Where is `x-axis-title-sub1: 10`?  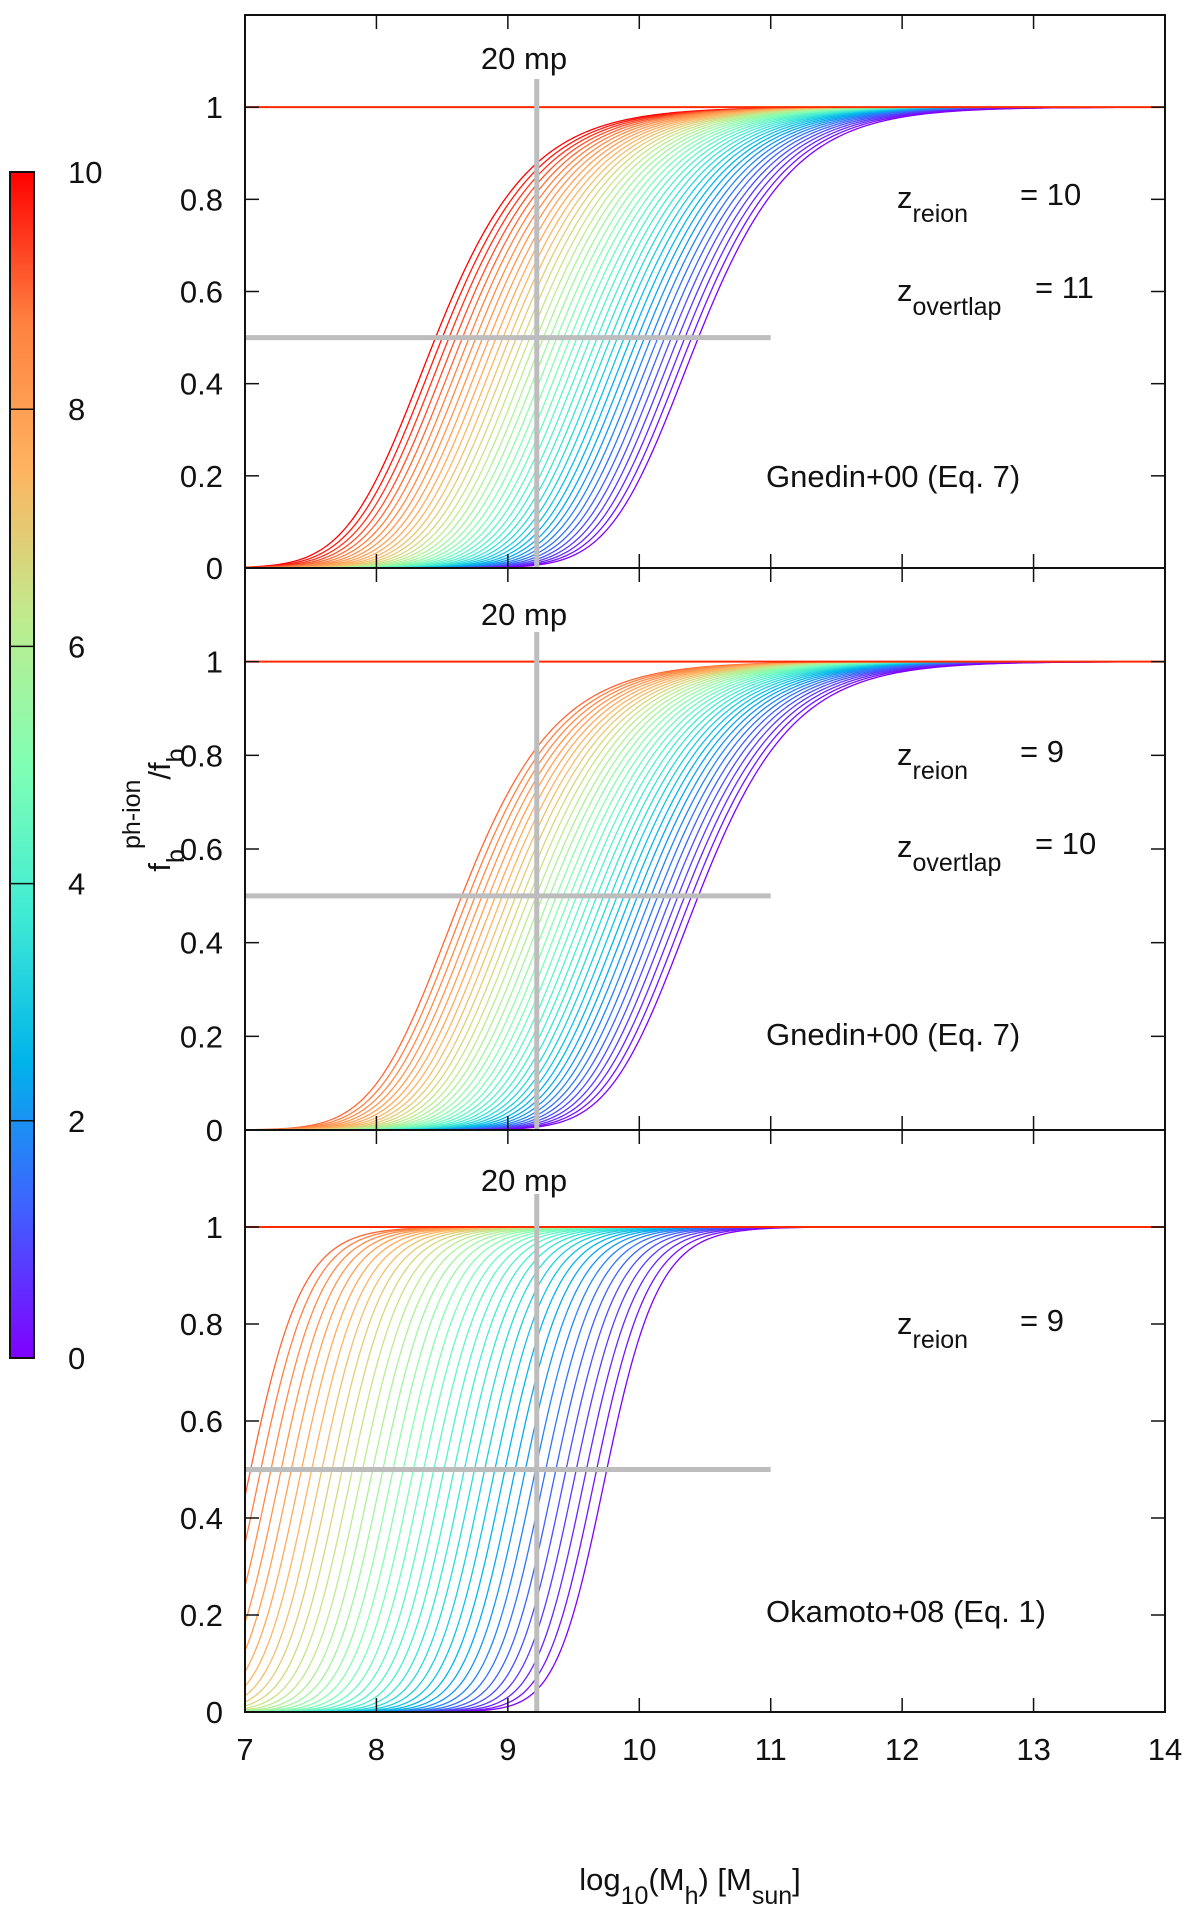
x-axis-title-sub1: 10 is located at coordinates (635, 1894).